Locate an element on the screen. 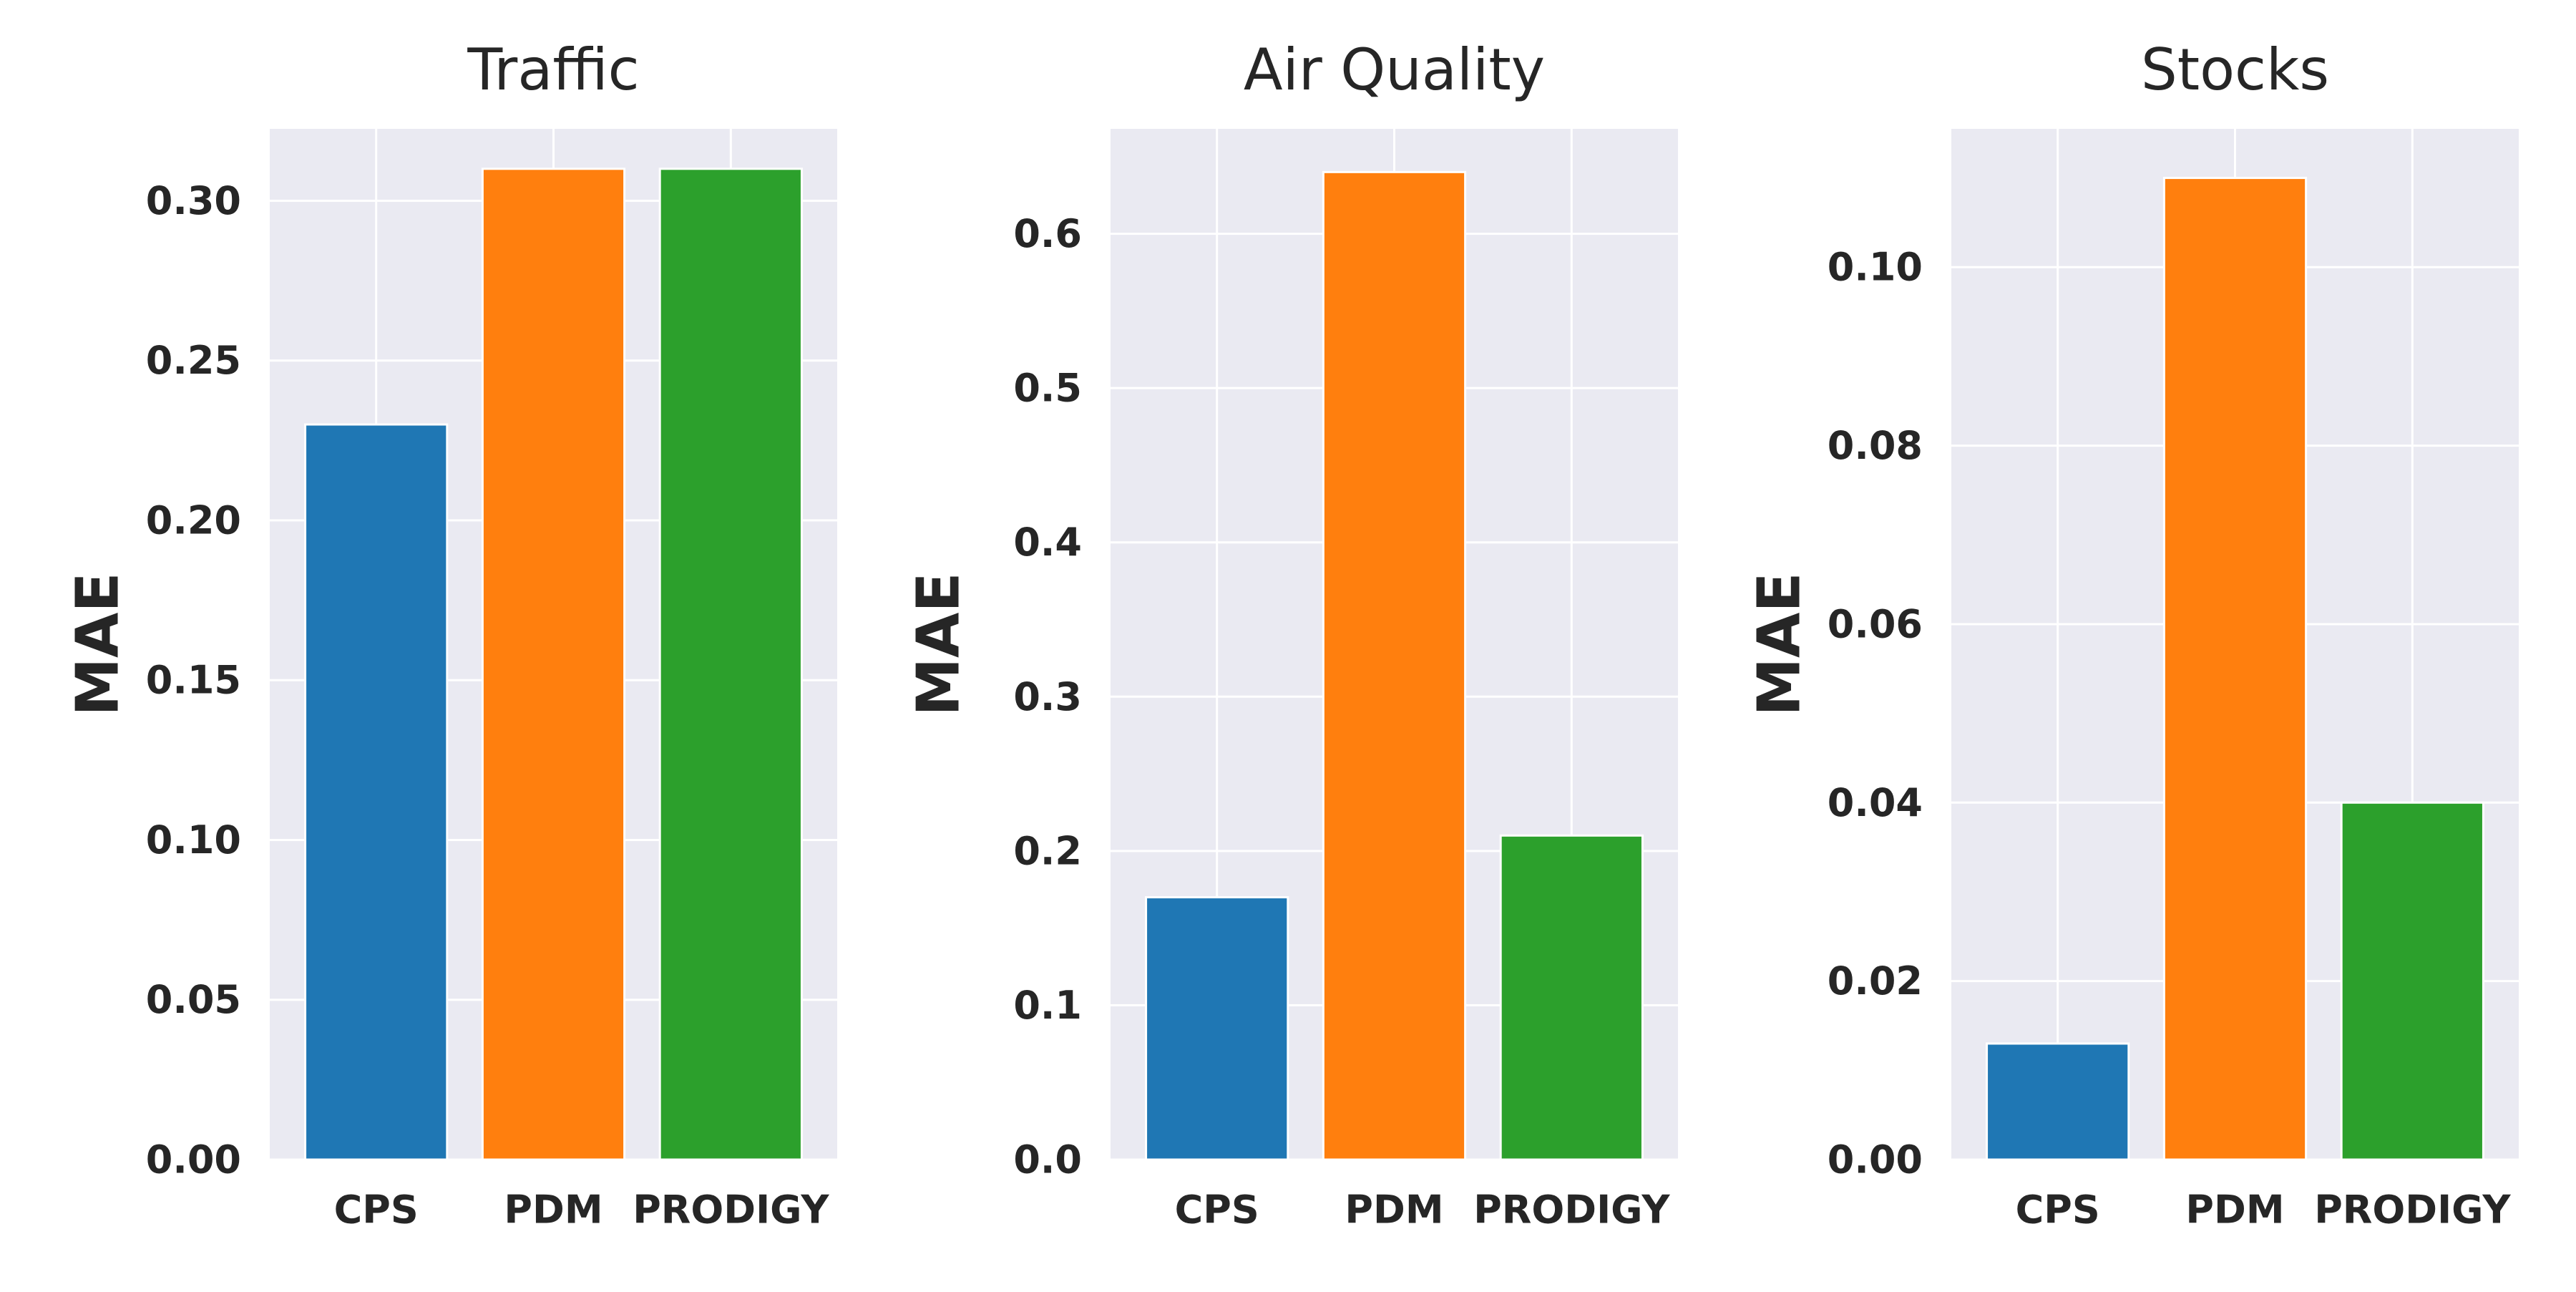  chart-title: Stocks is located at coordinates (2235, 70).